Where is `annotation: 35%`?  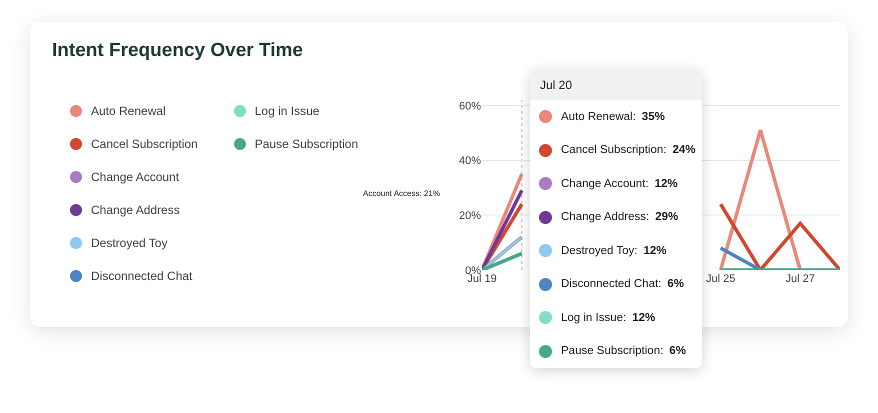 annotation: 35% is located at coordinates (653, 116).